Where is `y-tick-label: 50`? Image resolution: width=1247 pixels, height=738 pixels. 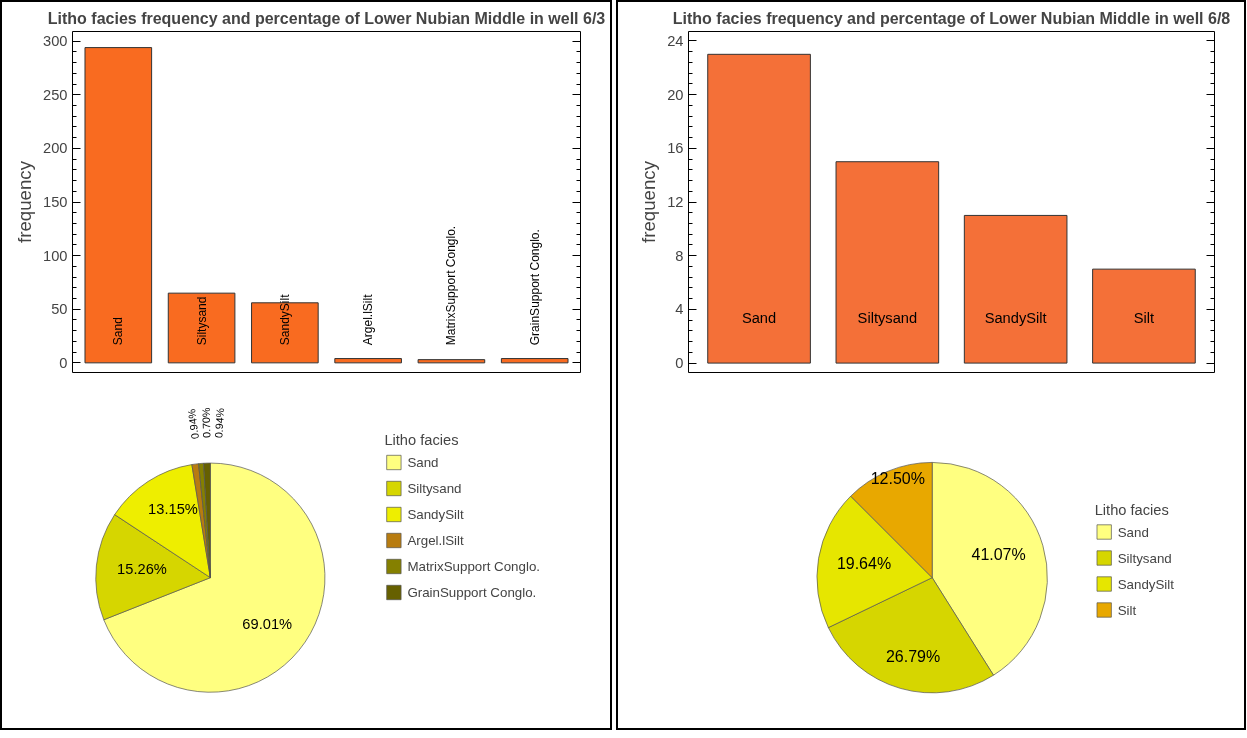 y-tick-label: 50 is located at coordinates (59, 309).